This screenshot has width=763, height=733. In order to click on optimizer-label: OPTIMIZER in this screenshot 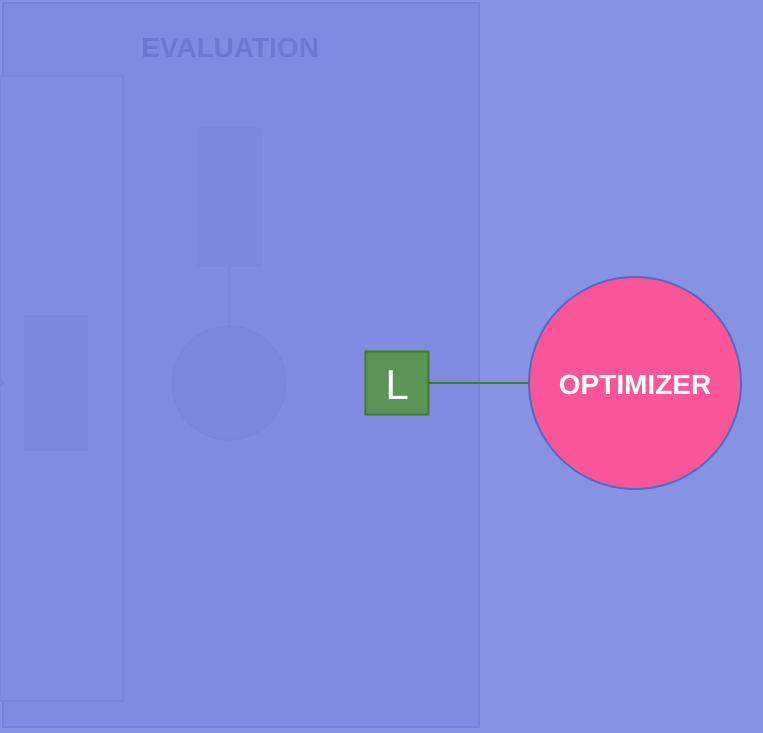, I will do `click(635, 384)`.